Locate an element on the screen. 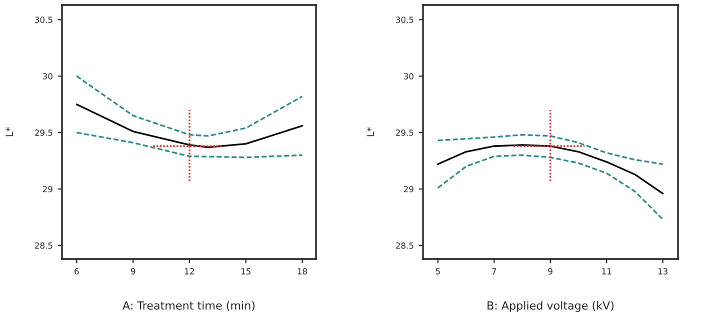  x-tick-label: 12 is located at coordinates (189, 271).